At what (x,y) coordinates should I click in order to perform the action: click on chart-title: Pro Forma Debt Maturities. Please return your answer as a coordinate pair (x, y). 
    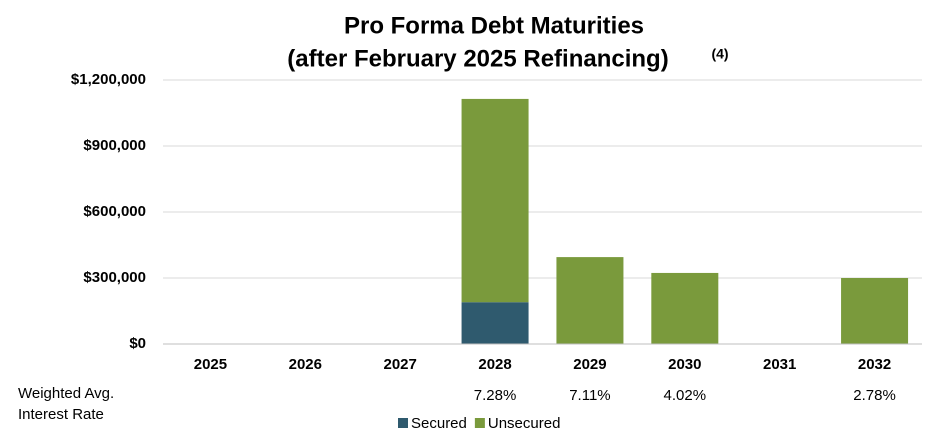
    Looking at the image, I should click on (494, 25).